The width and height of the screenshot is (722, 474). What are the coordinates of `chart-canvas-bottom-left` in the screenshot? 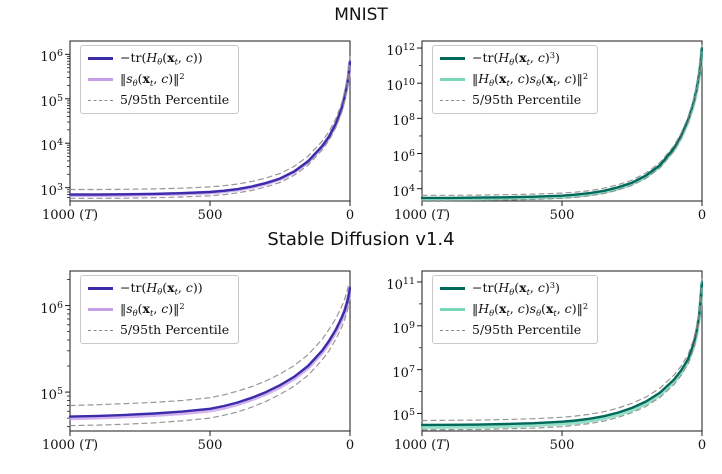 It's located at (208, 353).